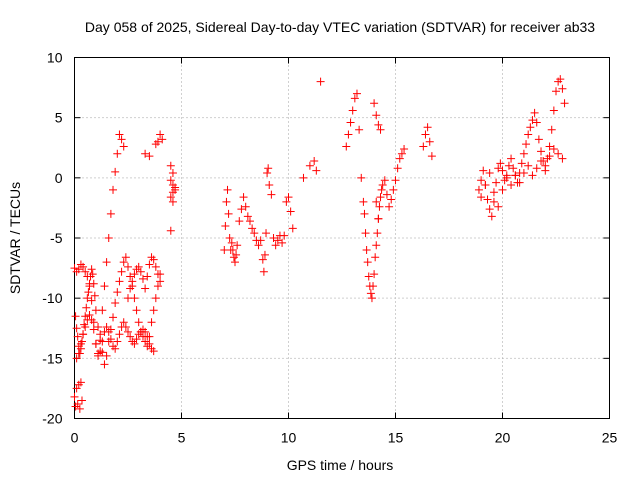 This screenshot has width=640, height=480. I want to click on y-axis-label: SDTVAR / TECUs, so click(15, 238).